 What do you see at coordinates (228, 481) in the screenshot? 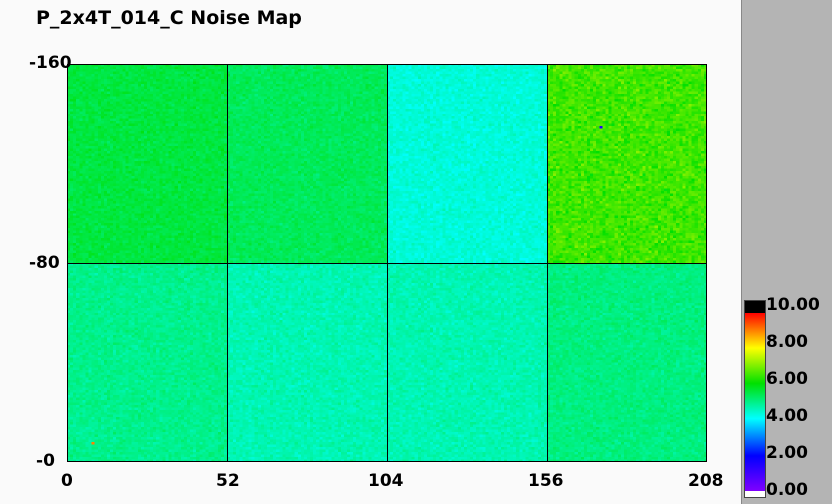
I see `x-tick-52: 52` at bounding box center [228, 481].